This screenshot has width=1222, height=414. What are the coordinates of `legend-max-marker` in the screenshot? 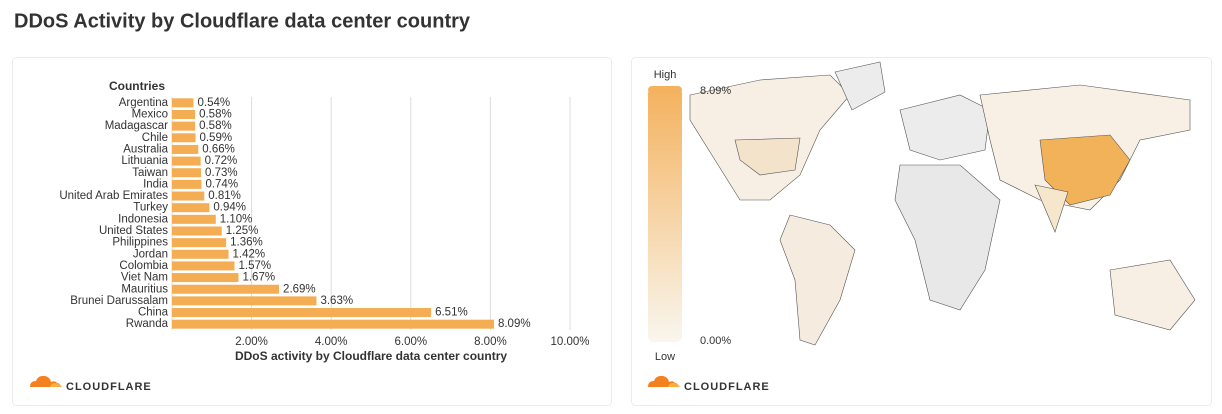 It's located at (665, 90).